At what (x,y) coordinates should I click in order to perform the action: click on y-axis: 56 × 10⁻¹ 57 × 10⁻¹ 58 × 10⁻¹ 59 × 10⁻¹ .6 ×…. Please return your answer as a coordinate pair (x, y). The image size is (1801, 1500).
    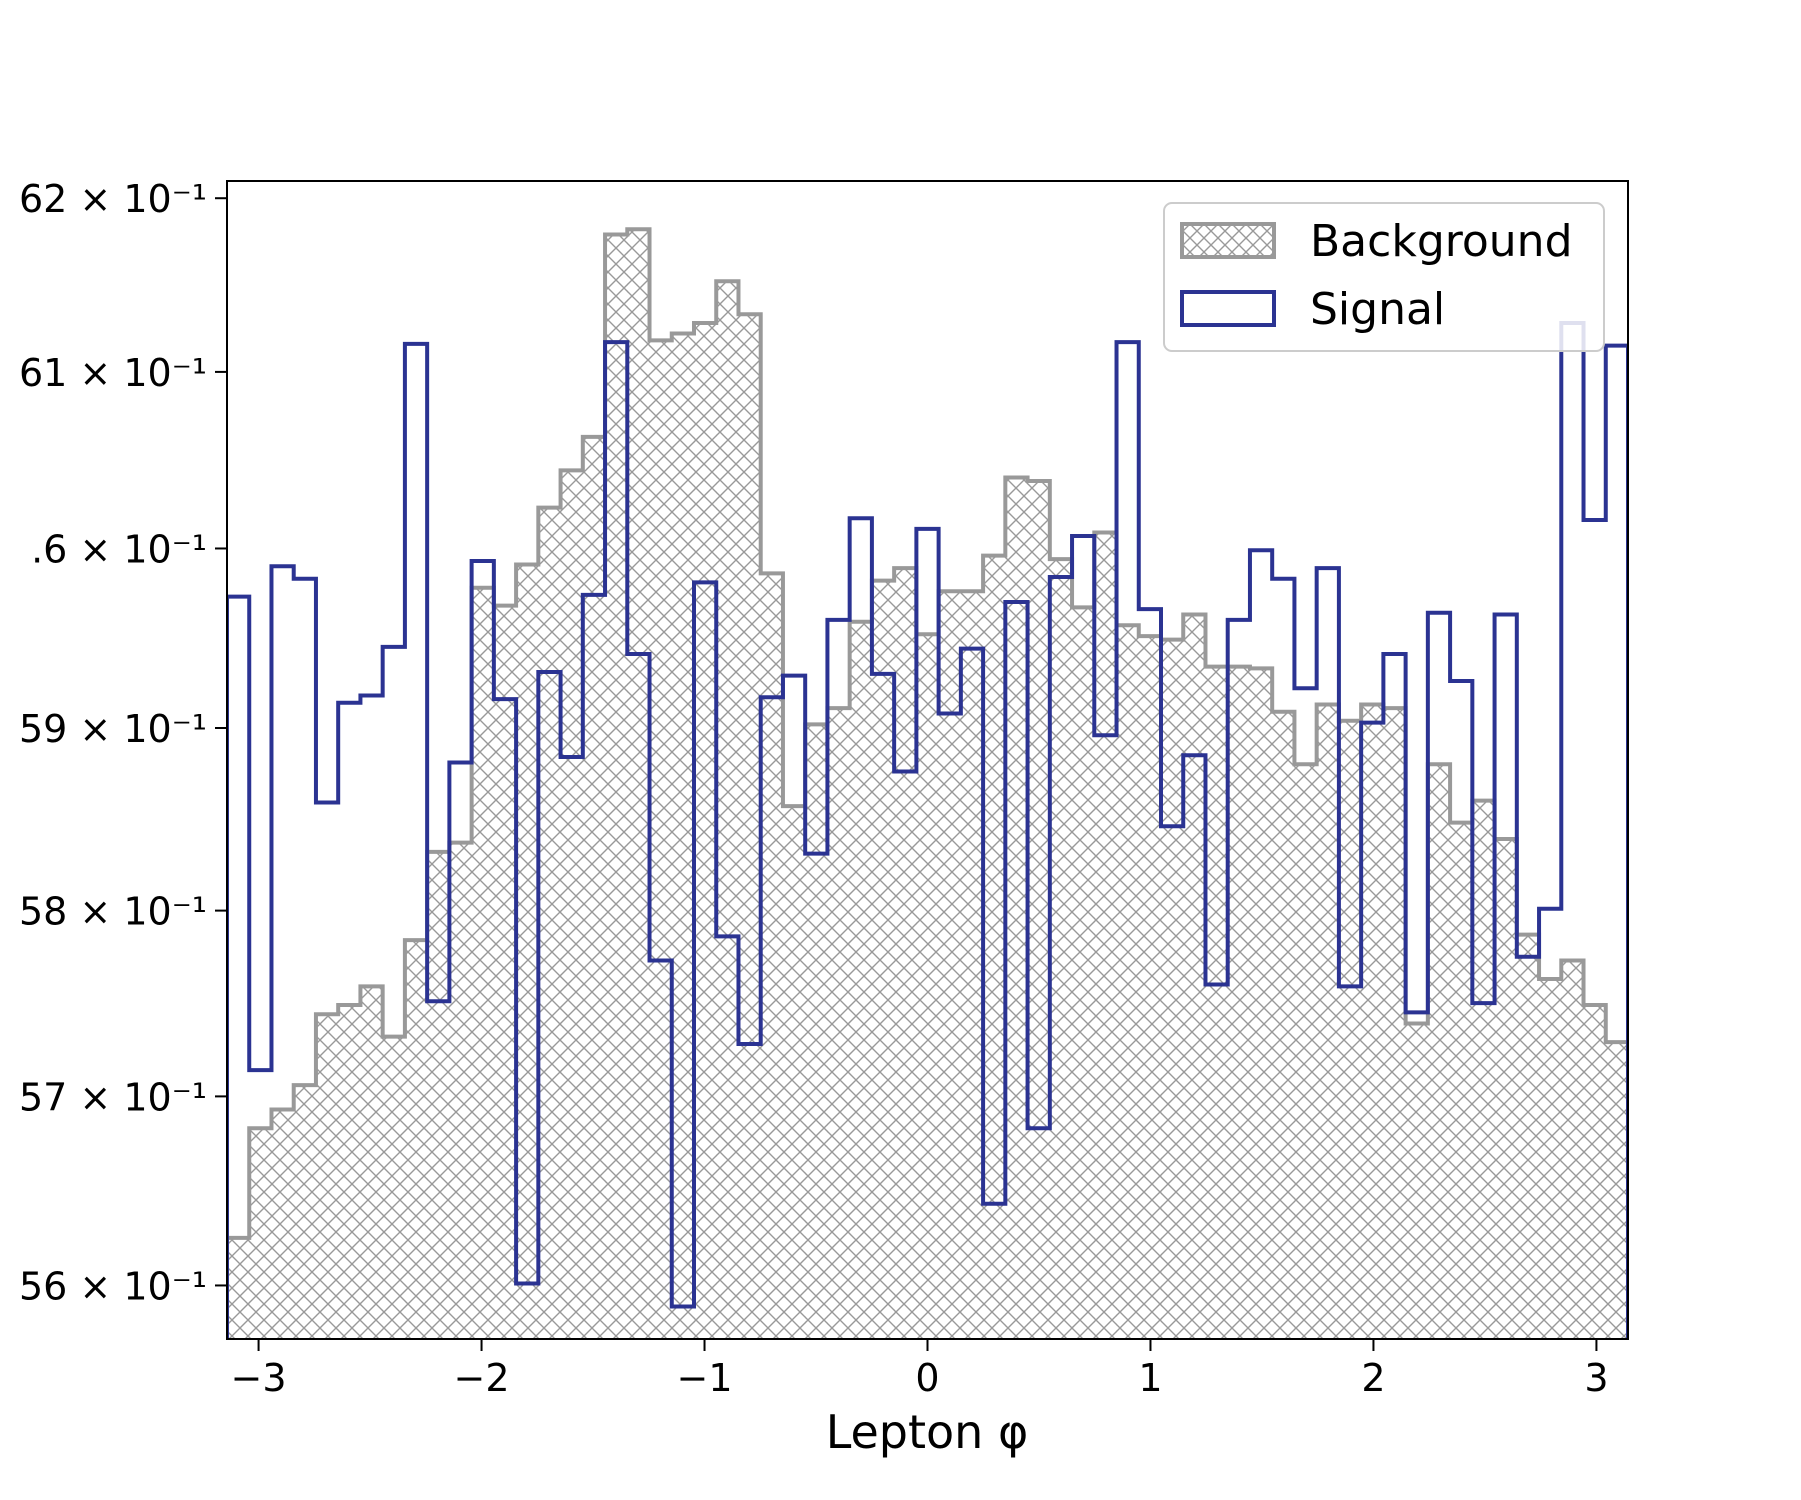
    Looking at the image, I should click on (123, 742).